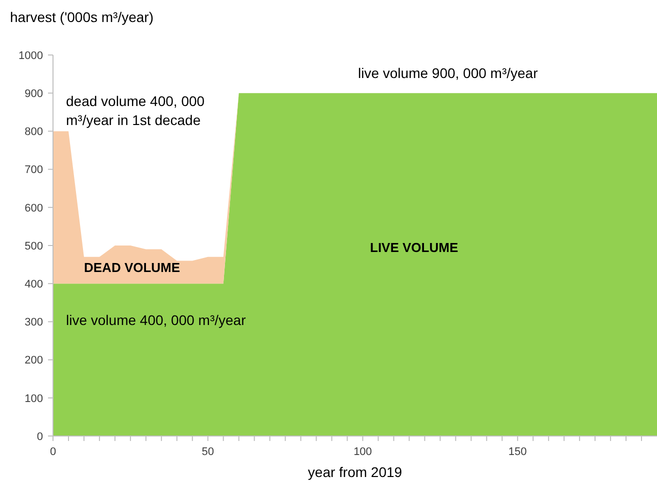  Describe the element at coordinates (156, 320) in the screenshot. I see `annotation: live volume 400, 000 m³/year` at that location.